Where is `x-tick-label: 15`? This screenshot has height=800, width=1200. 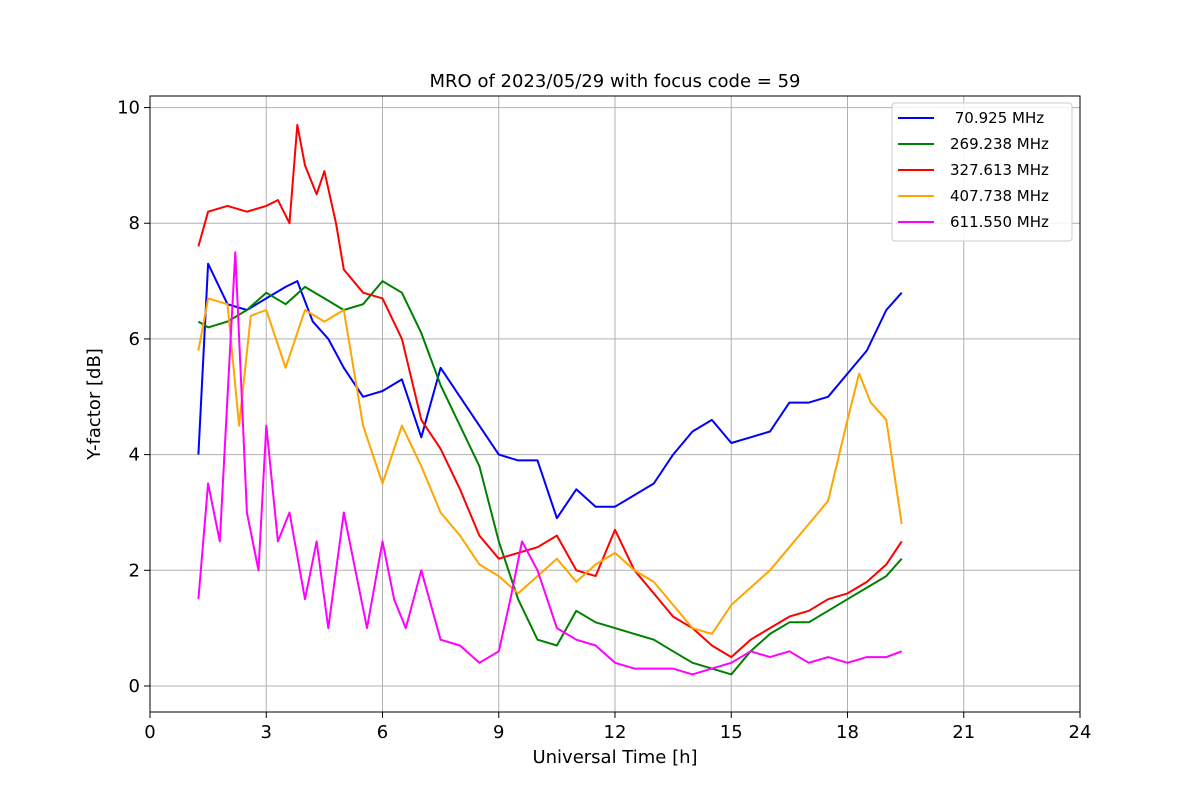
x-tick-label: 15 is located at coordinates (731, 732).